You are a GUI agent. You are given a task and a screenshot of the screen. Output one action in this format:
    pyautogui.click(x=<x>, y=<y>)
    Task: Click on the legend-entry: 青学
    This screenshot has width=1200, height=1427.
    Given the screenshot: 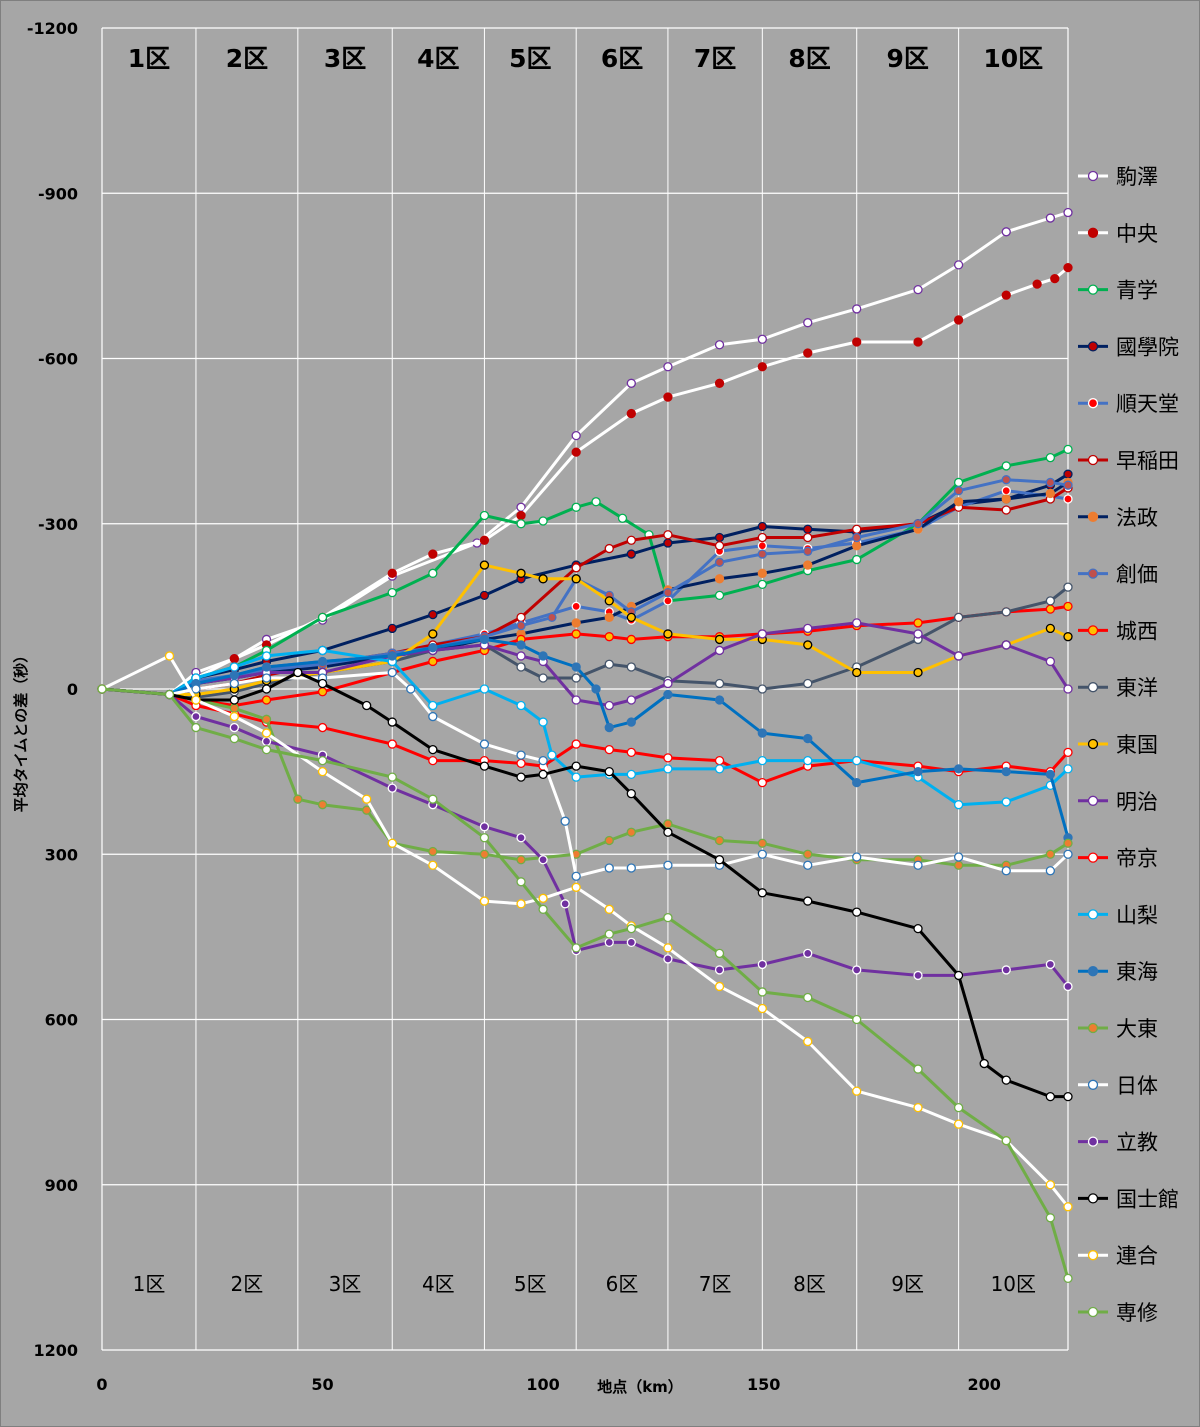 What is the action you would take?
    pyautogui.click(x=1118, y=291)
    